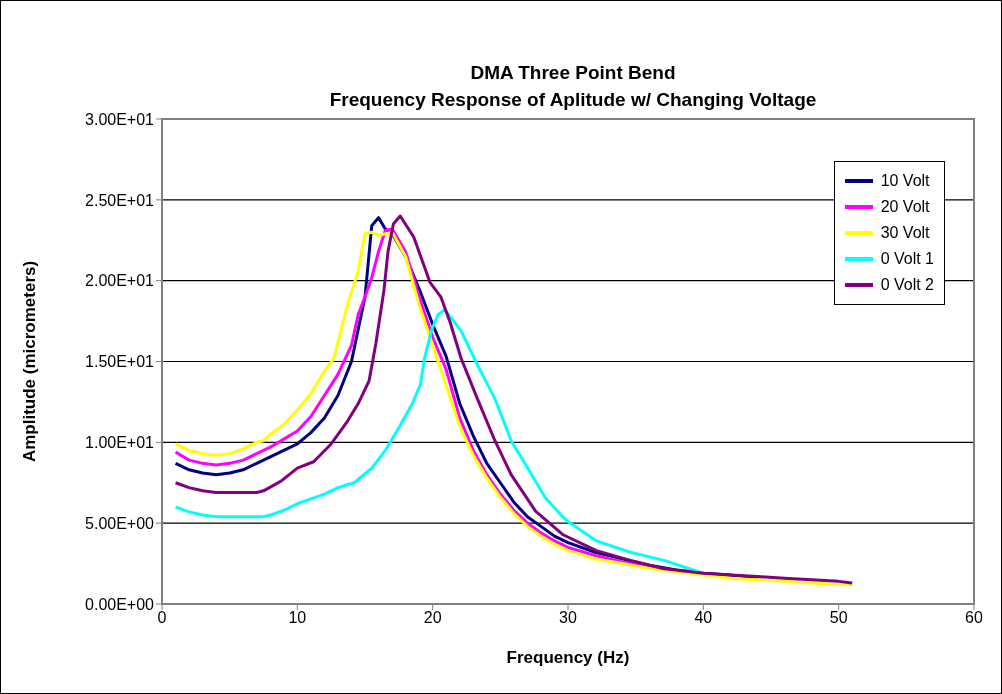 The height and width of the screenshot is (694, 1002). Describe the element at coordinates (974, 618) in the screenshot. I see `x-tick-label: 60` at that location.